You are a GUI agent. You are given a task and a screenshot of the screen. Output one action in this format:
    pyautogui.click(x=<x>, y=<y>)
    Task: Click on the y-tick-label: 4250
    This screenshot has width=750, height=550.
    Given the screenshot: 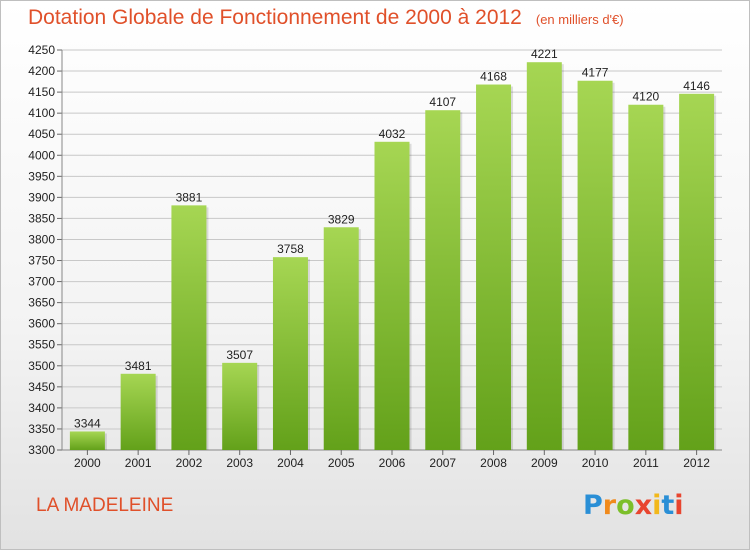 What is the action you would take?
    pyautogui.click(x=41, y=50)
    